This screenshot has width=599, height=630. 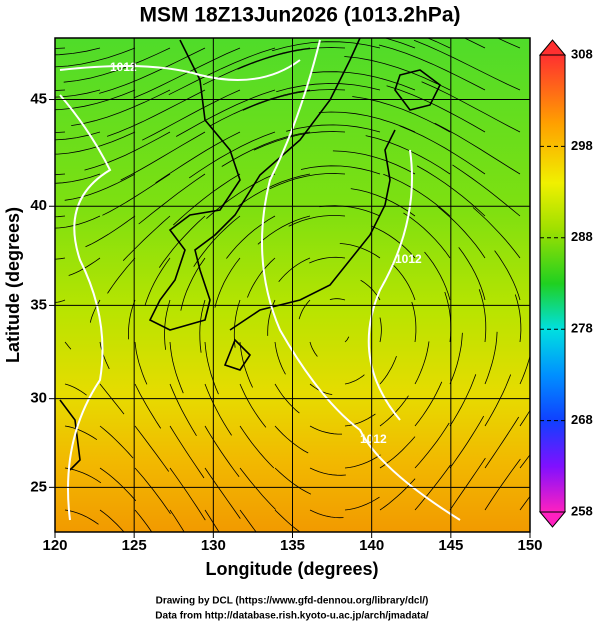 I want to click on colorbar-tick-label: 298, so click(x=582, y=145).